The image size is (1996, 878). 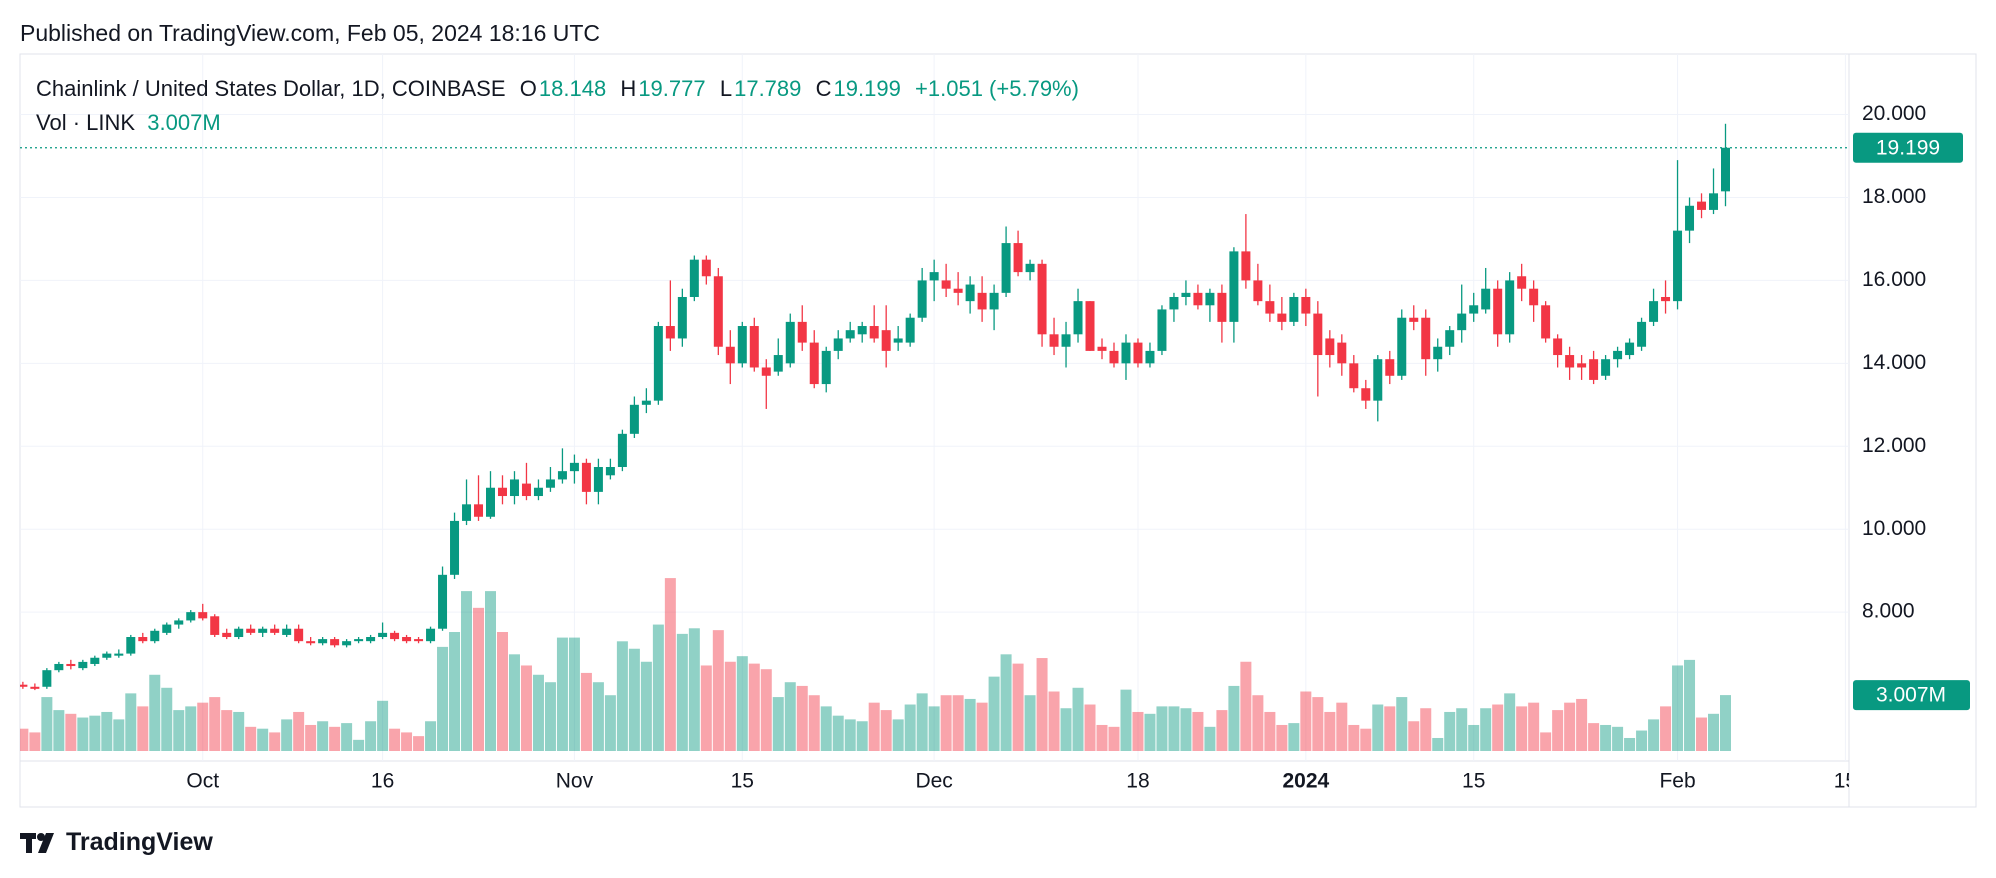 I want to click on ohlc-letter: L, so click(x=726, y=88).